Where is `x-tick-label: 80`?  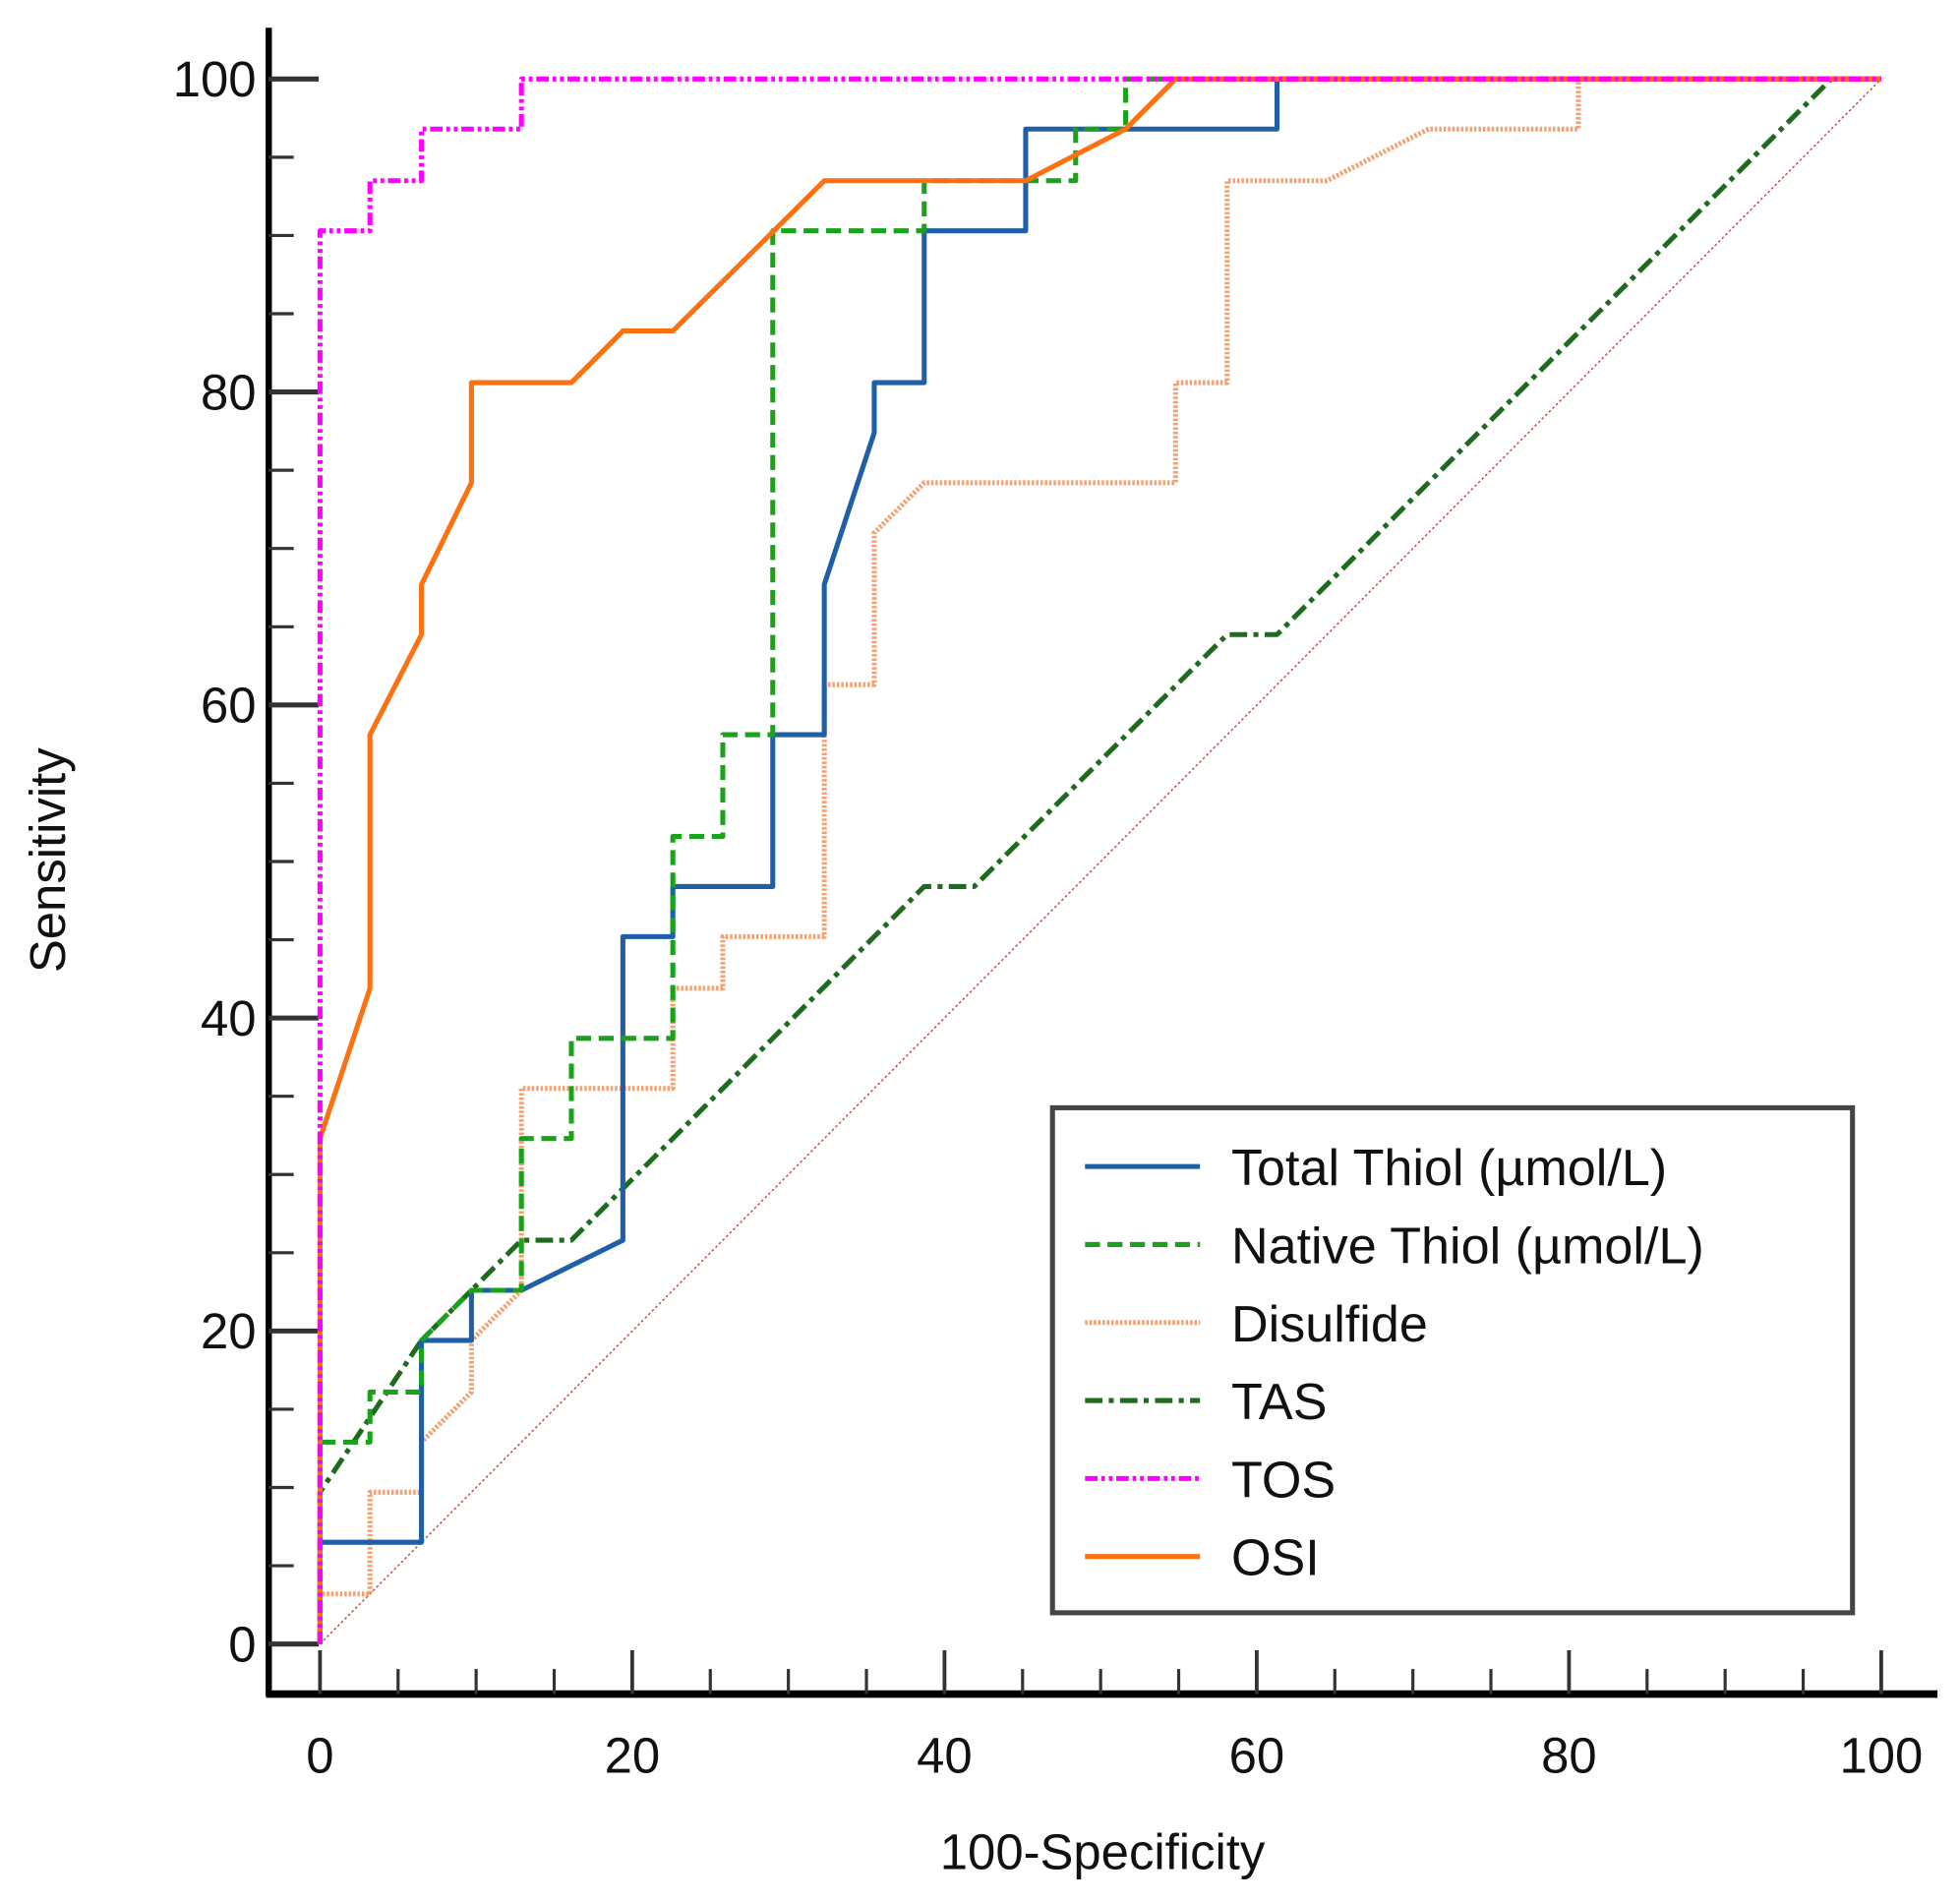 x-tick-label: 80 is located at coordinates (1569, 1756).